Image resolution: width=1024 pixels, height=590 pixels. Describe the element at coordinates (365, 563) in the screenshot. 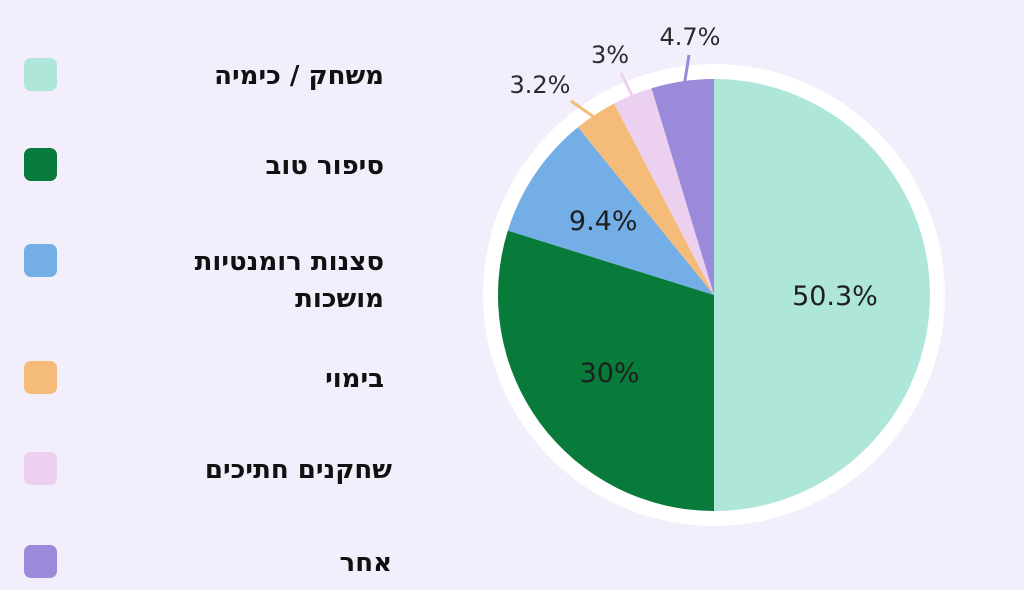

I see `legend-label: אחר` at that location.